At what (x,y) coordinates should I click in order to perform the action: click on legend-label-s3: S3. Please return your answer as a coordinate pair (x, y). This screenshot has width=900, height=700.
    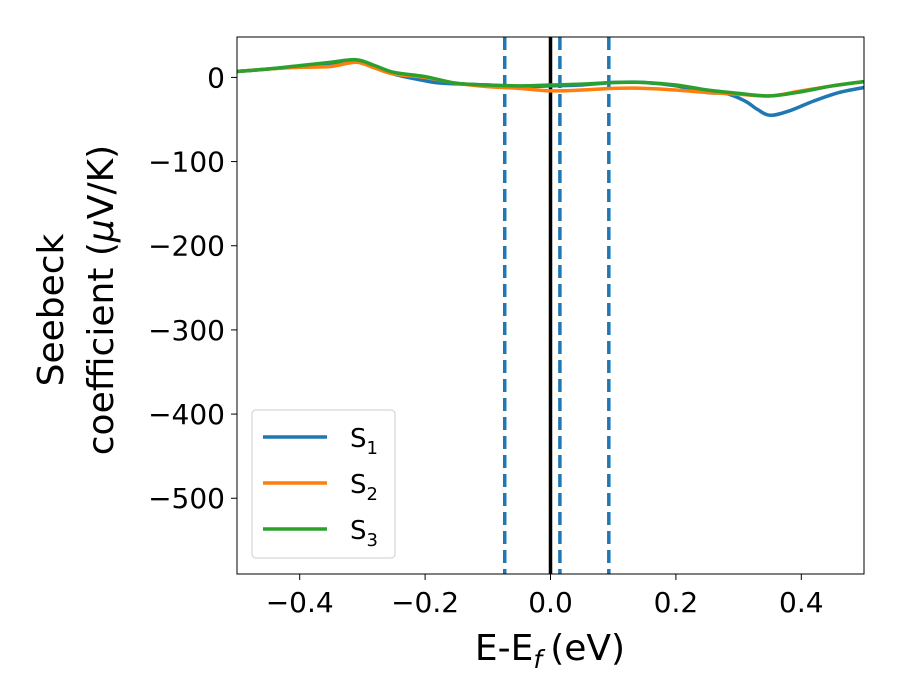
    Looking at the image, I should click on (364, 533).